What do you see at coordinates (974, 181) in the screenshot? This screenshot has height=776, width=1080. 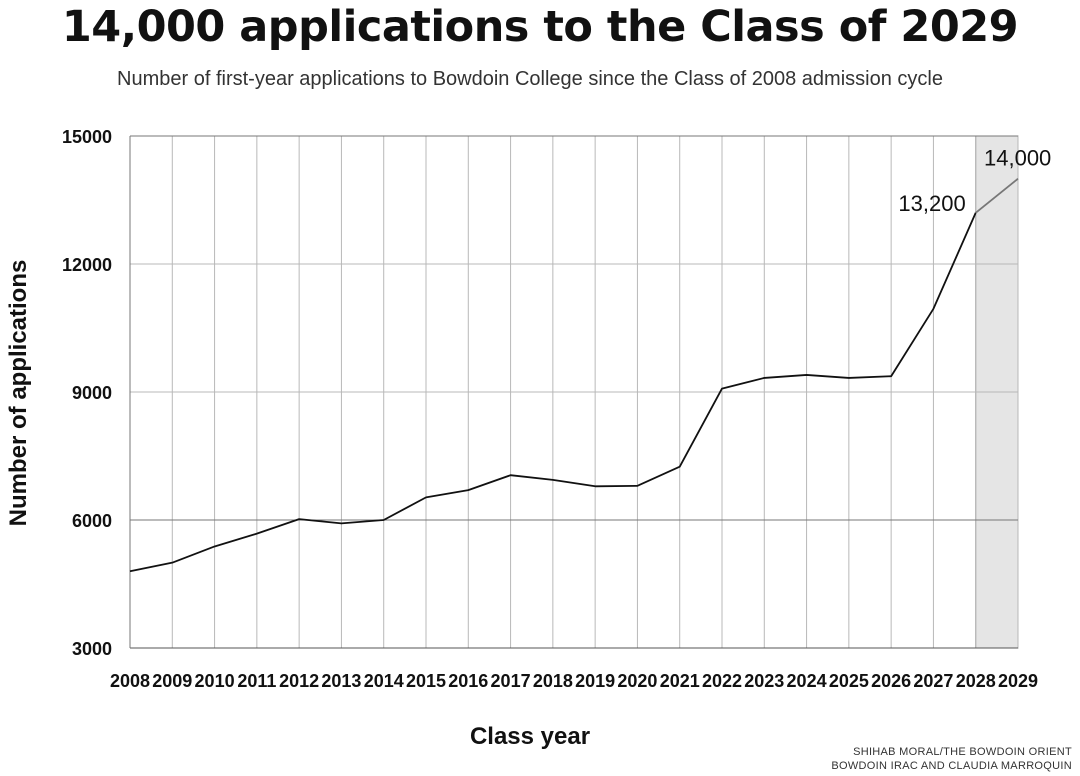 I see `data-labels: 13,200 14,000` at bounding box center [974, 181].